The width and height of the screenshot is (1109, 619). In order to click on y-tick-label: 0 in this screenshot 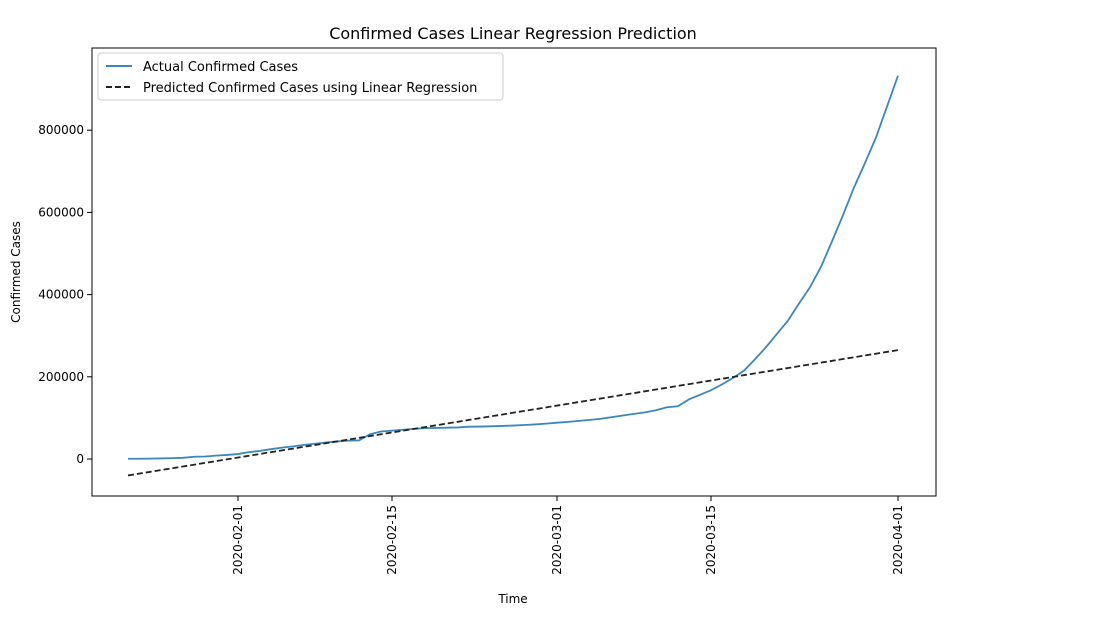, I will do `click(80, 459)`.